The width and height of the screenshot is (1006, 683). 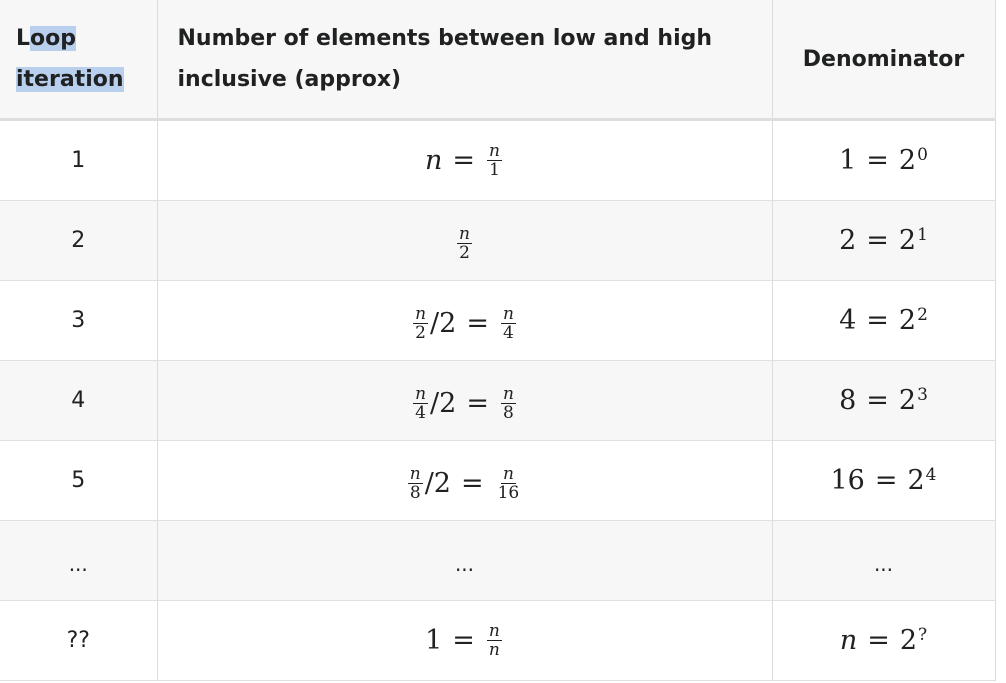 I want to click on iteration-cell: 5, so click(x=79, y=480).